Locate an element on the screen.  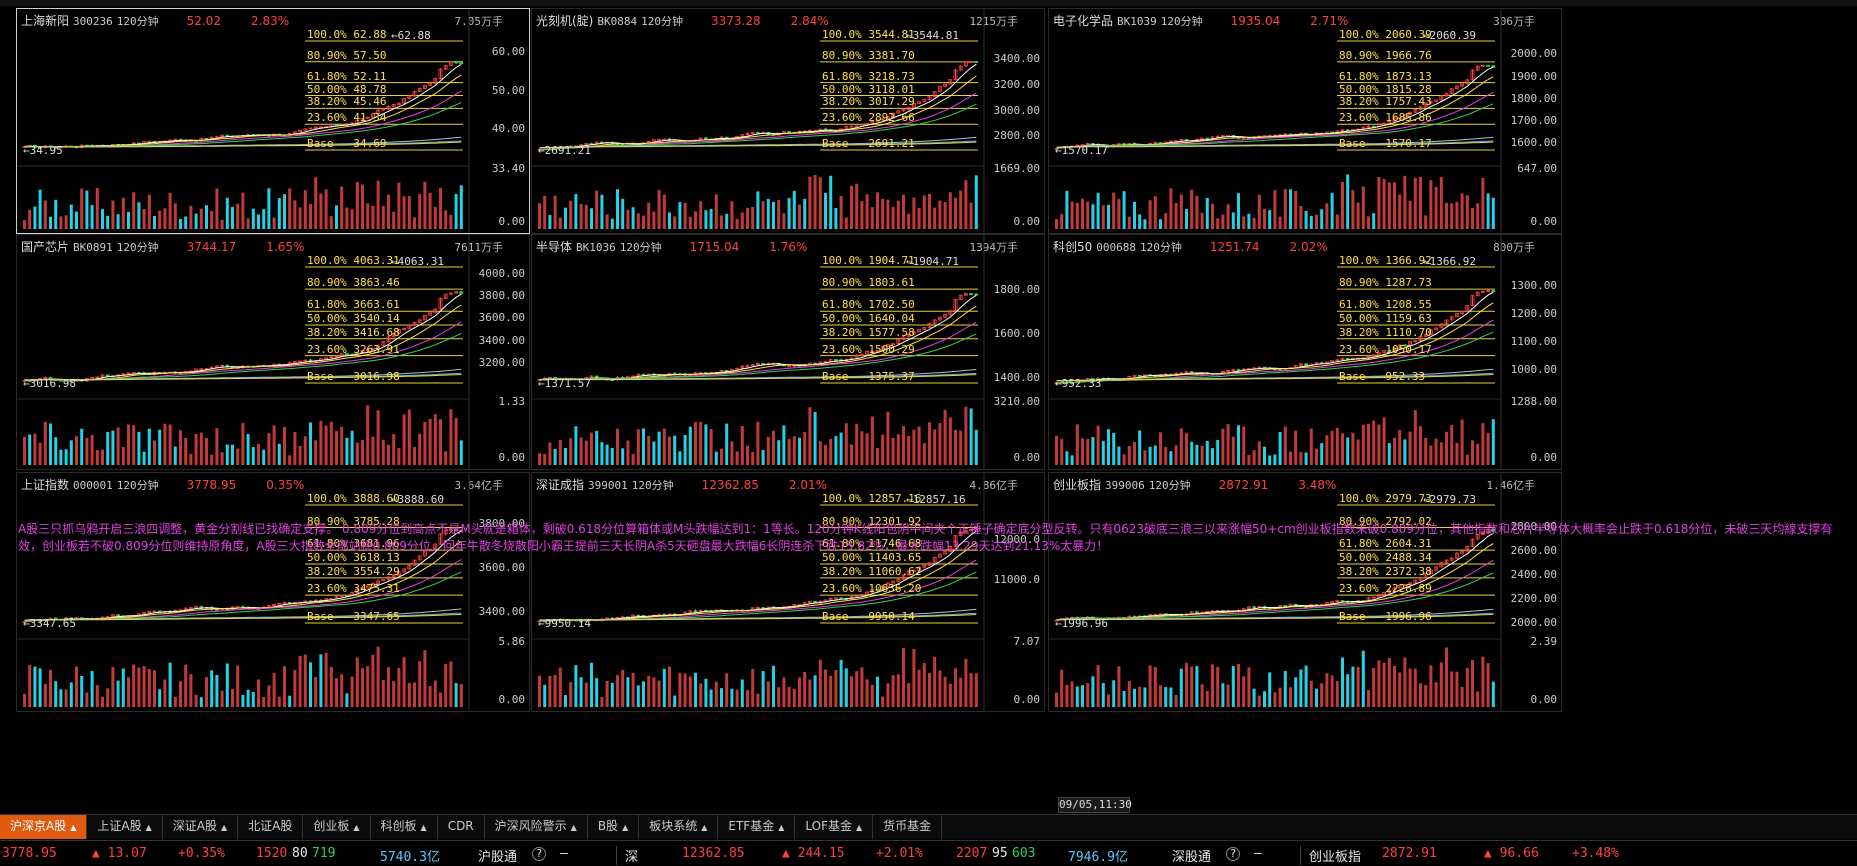
period-low-value: 34.95 is located at coordinates (46, 150).